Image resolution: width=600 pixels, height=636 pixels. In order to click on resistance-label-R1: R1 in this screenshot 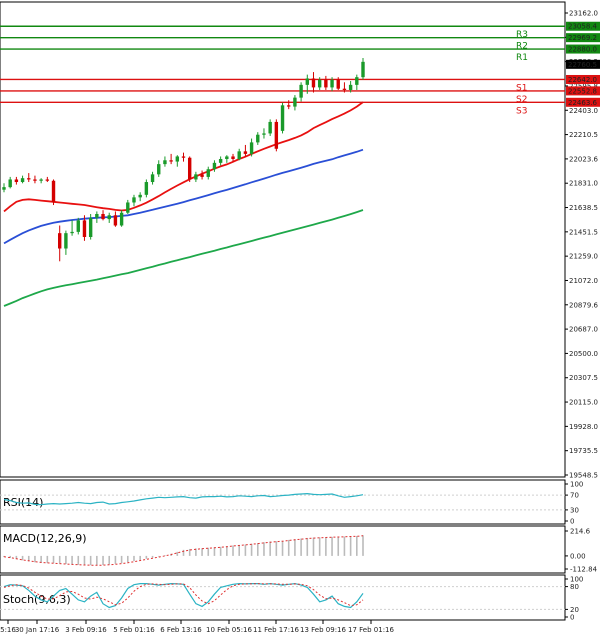, I will do `click(522, 58)`.